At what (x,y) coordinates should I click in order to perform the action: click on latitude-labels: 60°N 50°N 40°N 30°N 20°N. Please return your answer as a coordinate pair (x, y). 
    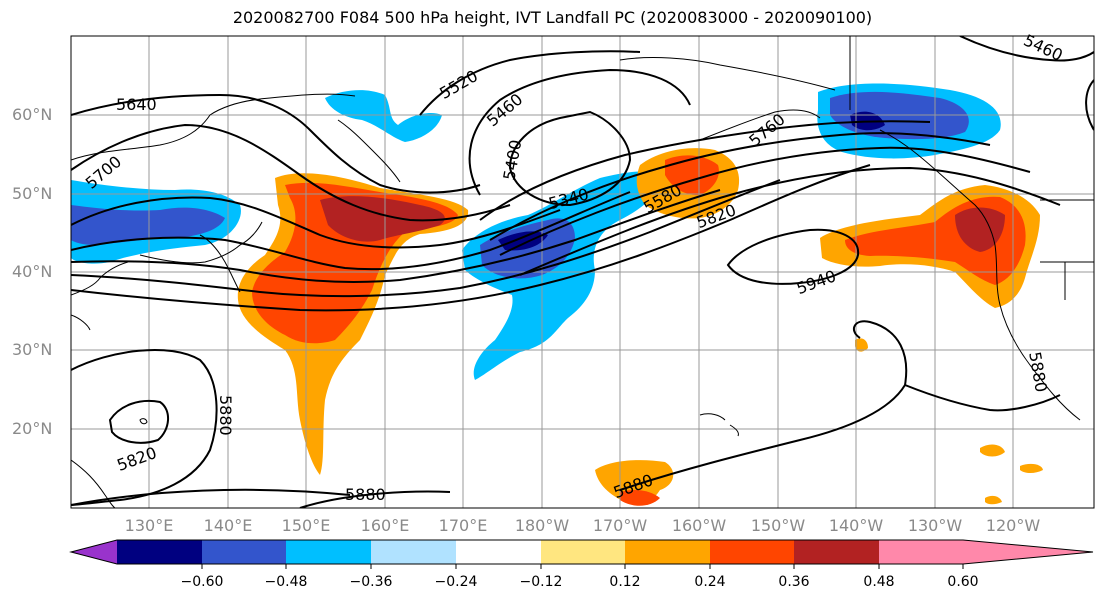
    Looking at the image, I should click on (32, 271).